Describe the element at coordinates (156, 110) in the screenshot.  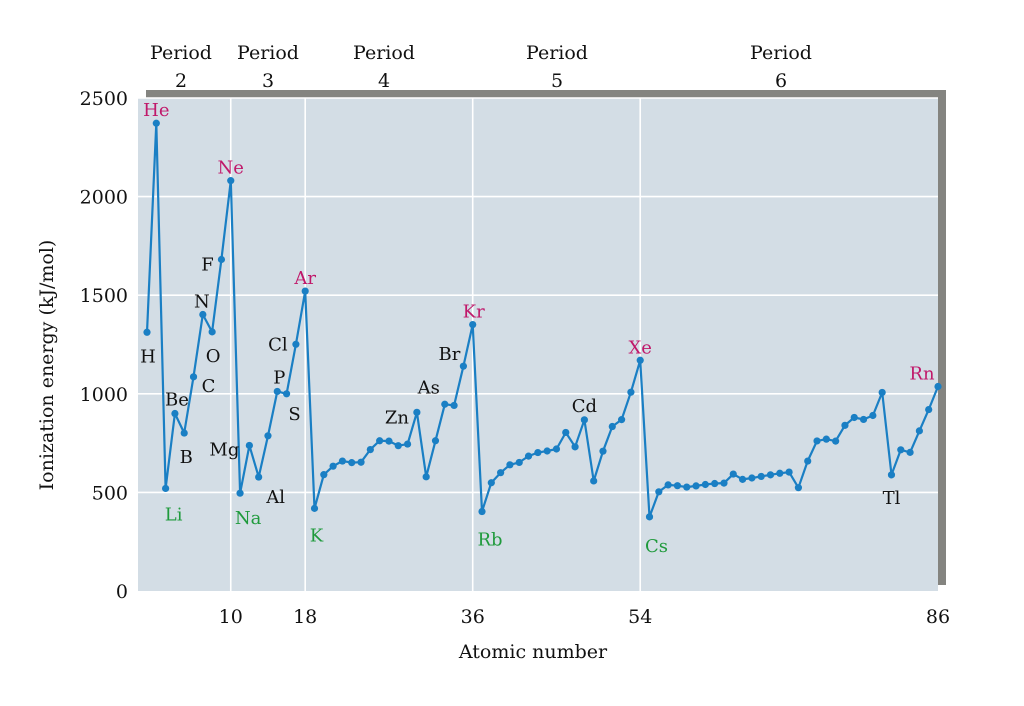
I see `element-label-he: He` at that location.